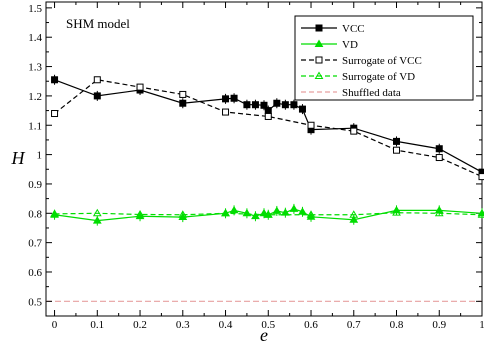 The width and height of the screenshot is (484, 345). I want to click on x-tick-label: 0.5, so click(268, 325).